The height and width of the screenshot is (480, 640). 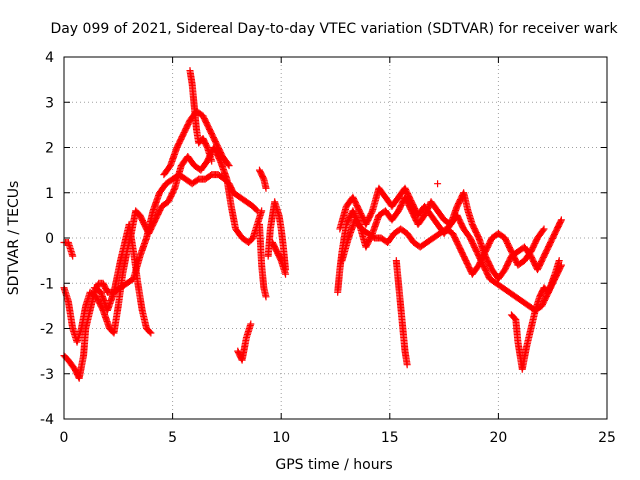 I want to click on y-tick-label: -1, so click(x=47, y=284).